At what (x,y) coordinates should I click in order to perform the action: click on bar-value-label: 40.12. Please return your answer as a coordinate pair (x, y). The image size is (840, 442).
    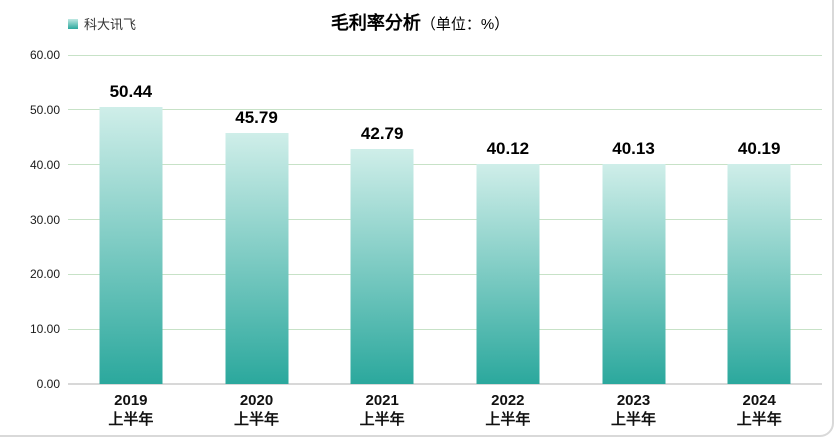
    Looking at the image, I should click on (508, 149).